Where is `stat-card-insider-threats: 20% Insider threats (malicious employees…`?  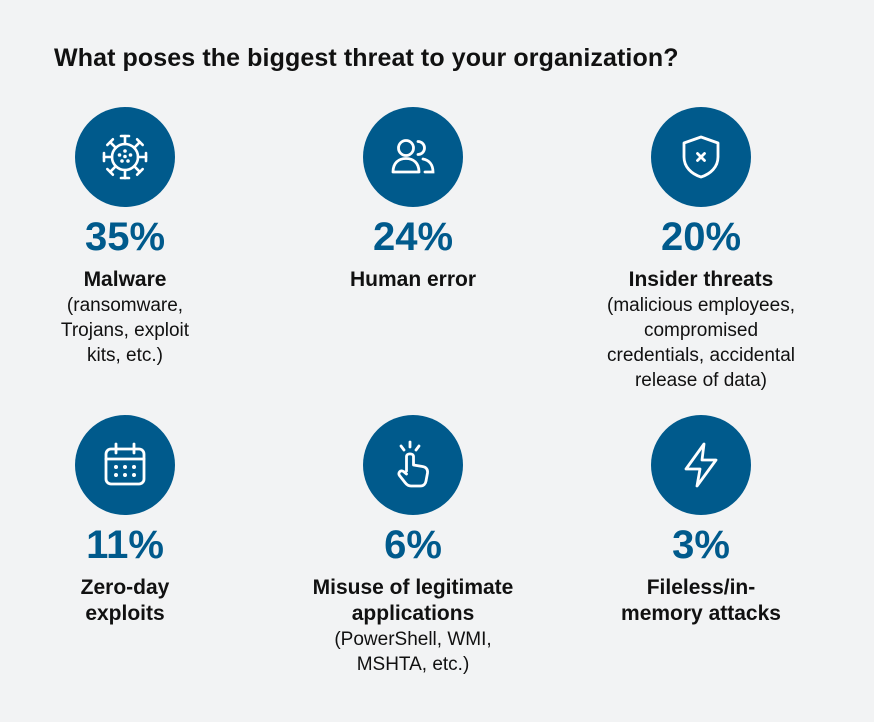 stat-card-insider-threats: 20% Insider threats (malicious employees… is located at coordinates (701, 250).